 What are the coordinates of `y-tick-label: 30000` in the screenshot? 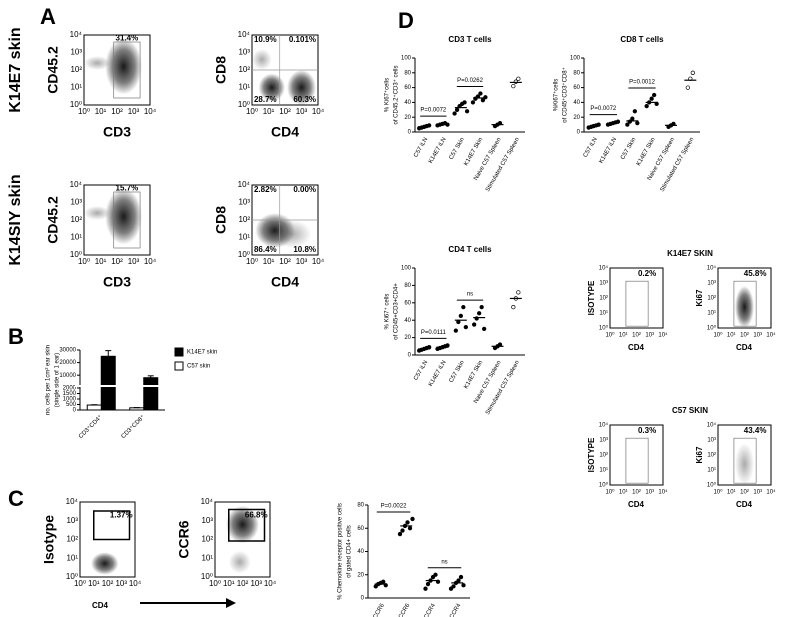 It's located at (67, 351).